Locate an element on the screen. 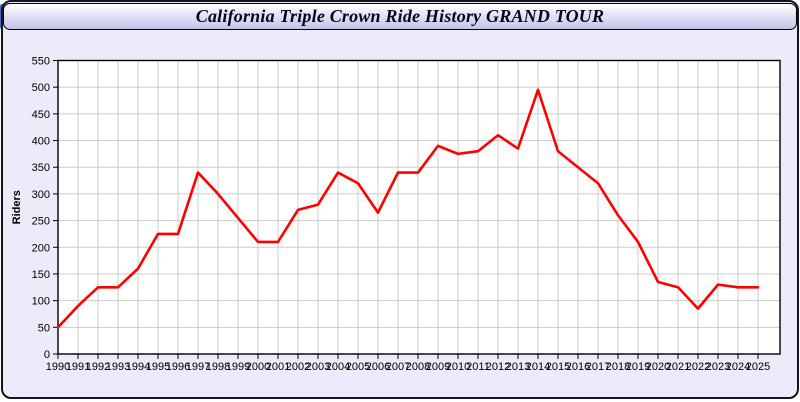 This screenshot has width=800, height=402. x-tick-label: 2016 is located at coordinates (578, 367).